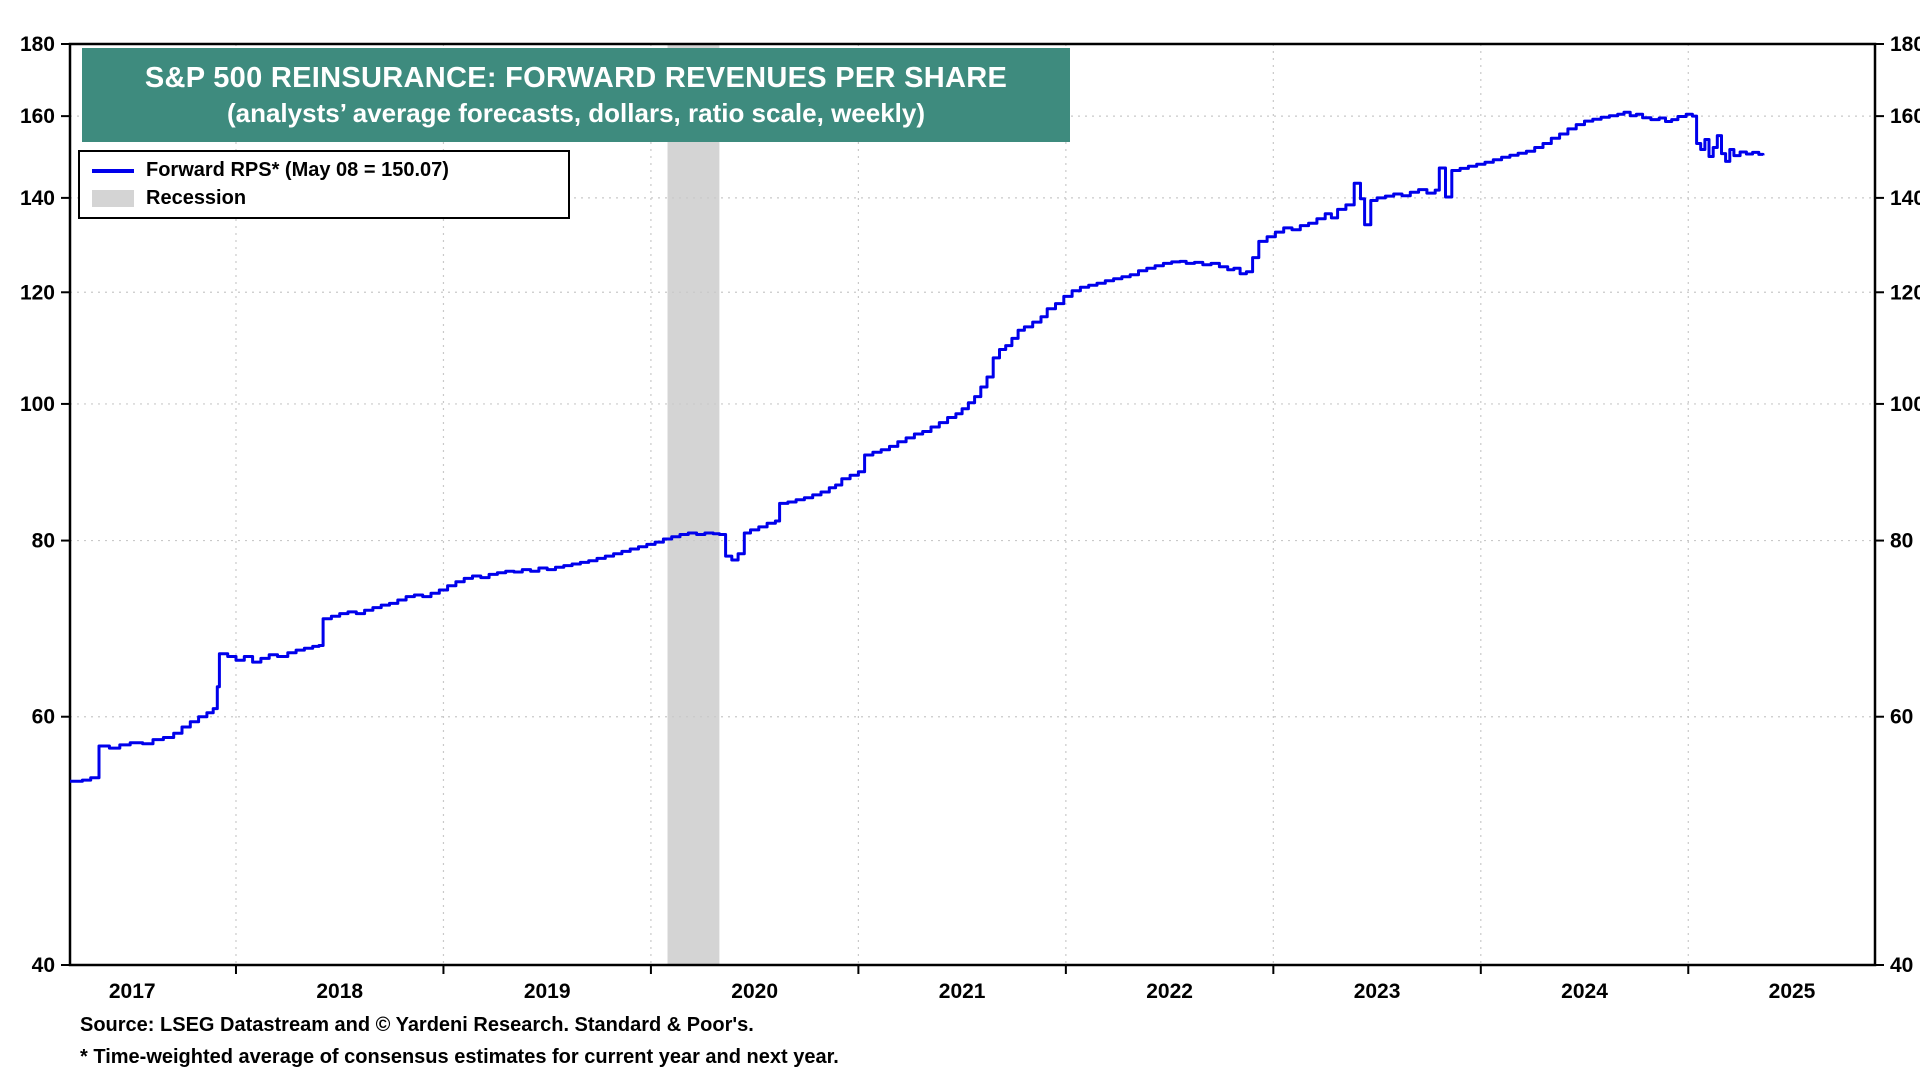 The width and height of the screenshot is (1920, 1080). Describe the element at coordinates (43, 965) in the screenshot. I see `y-axis-label-left: 40` at that location.